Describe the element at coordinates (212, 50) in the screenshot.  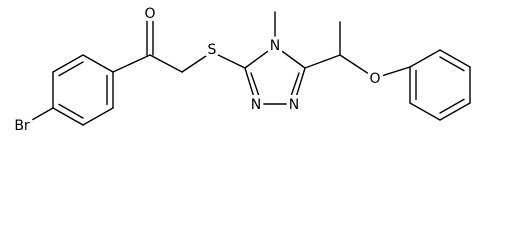
I see `atom-label: S` at that location.